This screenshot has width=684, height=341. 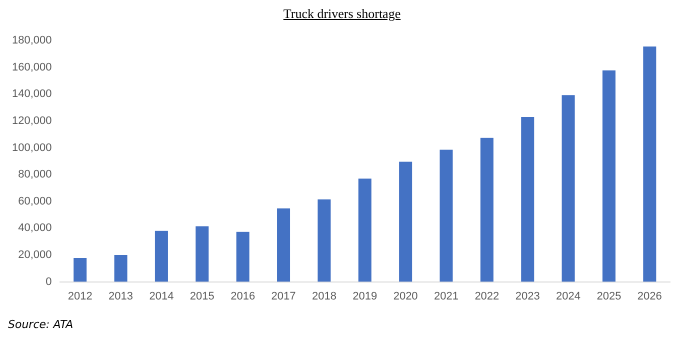 I want to click on y-tick-label: 120,000, so click(x=32, y=121).